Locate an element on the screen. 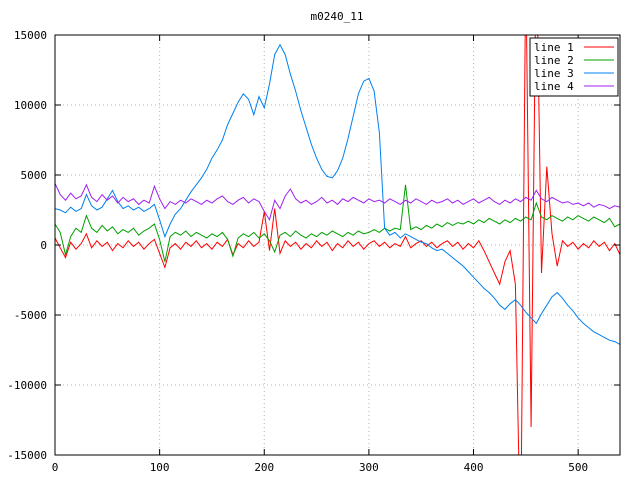  legend-label: line 1 is located at coordinates (554, 47).